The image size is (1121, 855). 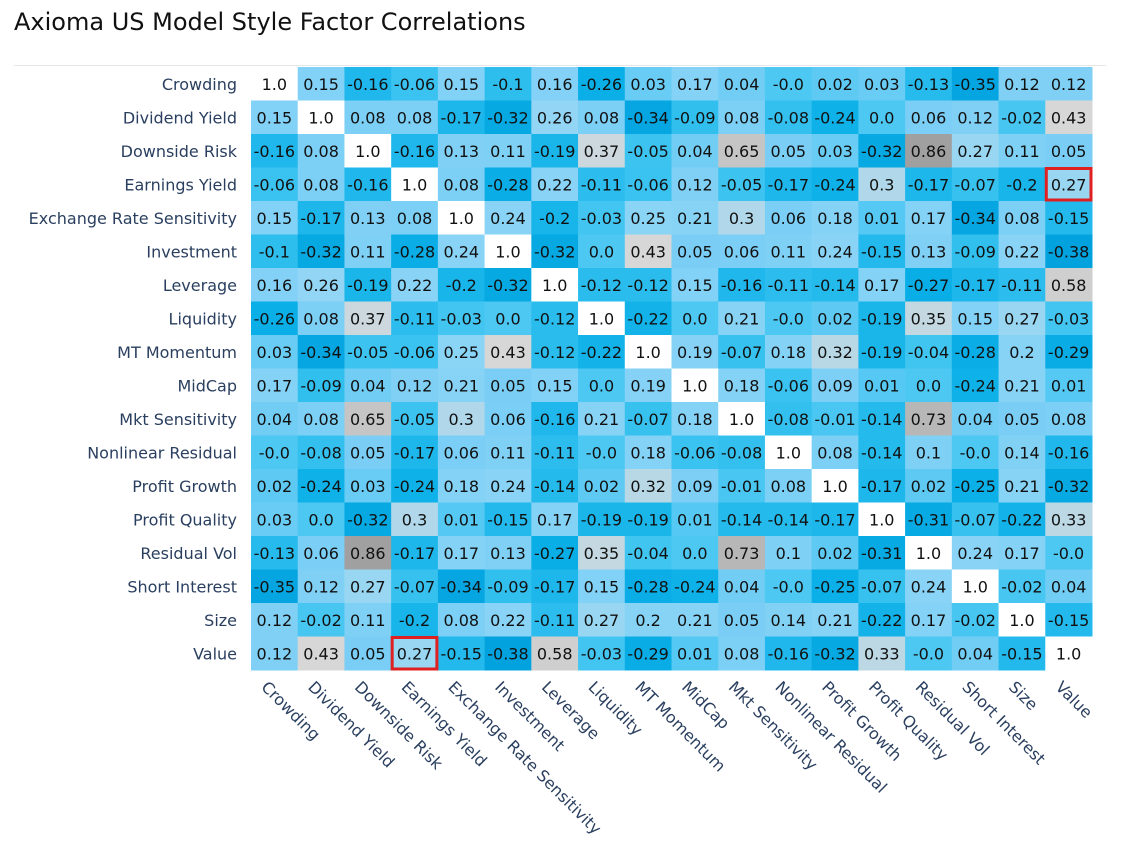 I want to click on cell-value-label: -0.2, so click(x=1021, y=184).